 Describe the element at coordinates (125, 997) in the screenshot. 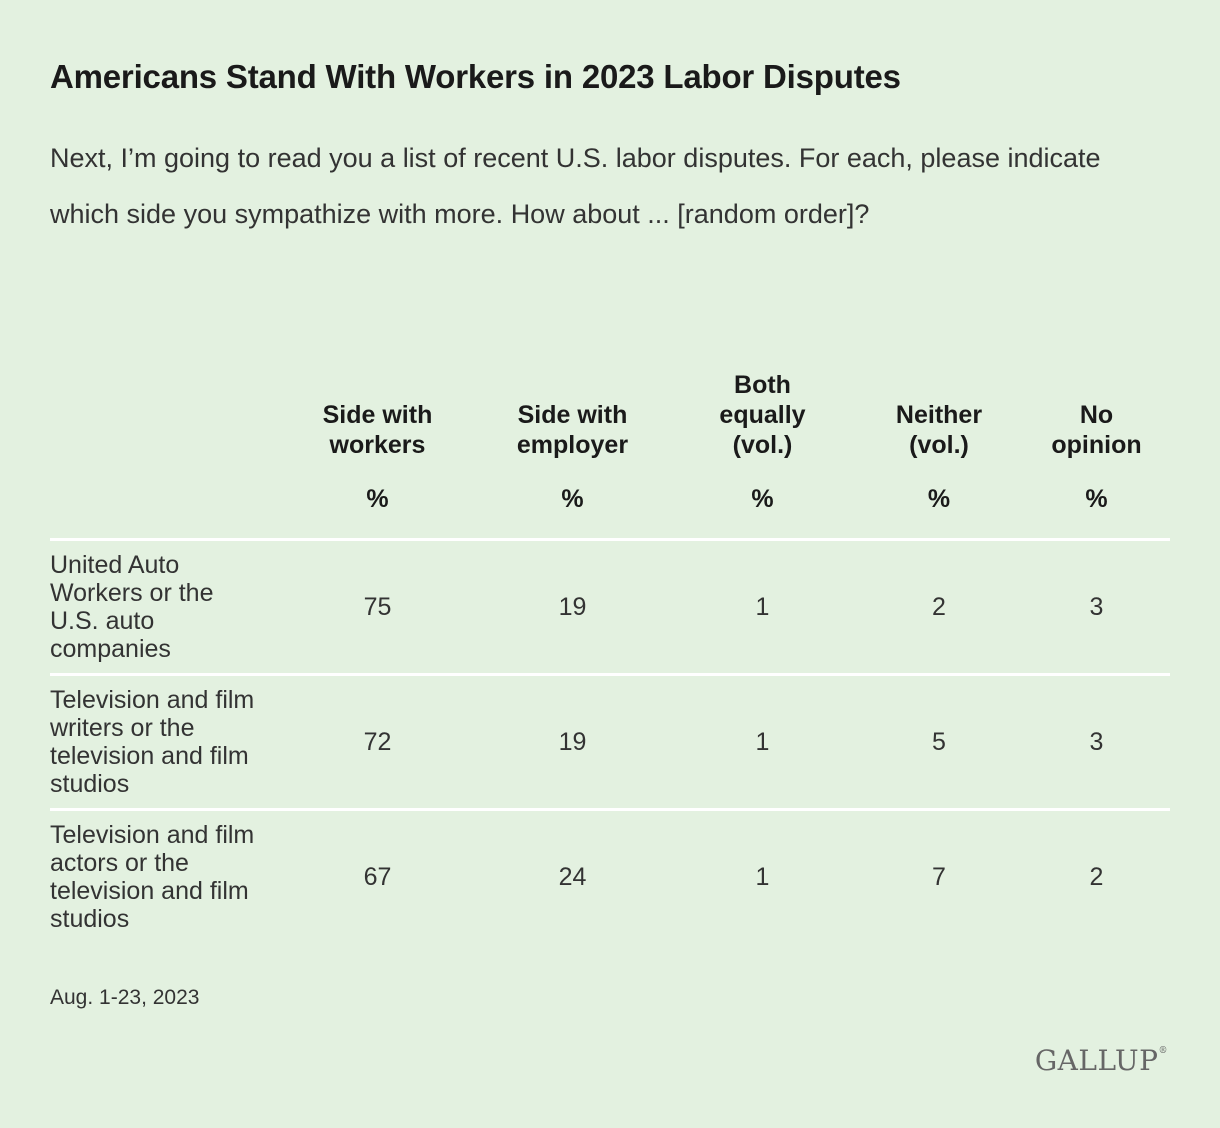

I see `survey-date: Aug. 1-23, 2023` at that location.